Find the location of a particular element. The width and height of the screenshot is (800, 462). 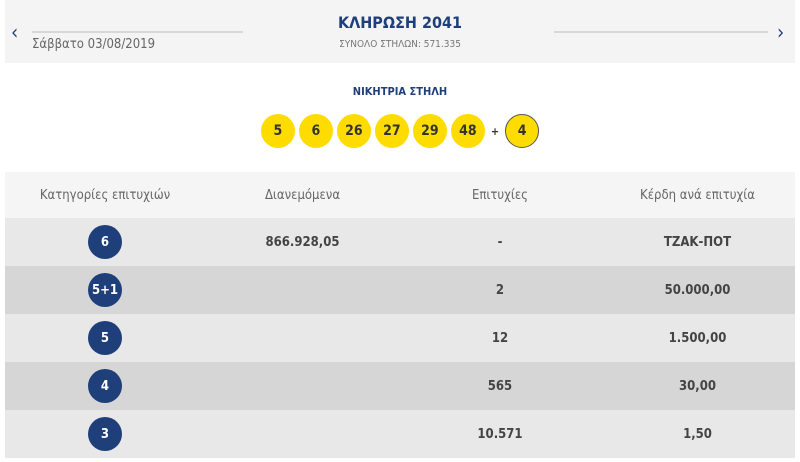

category-badge: 5+1 is located at coordinates (105, 290).